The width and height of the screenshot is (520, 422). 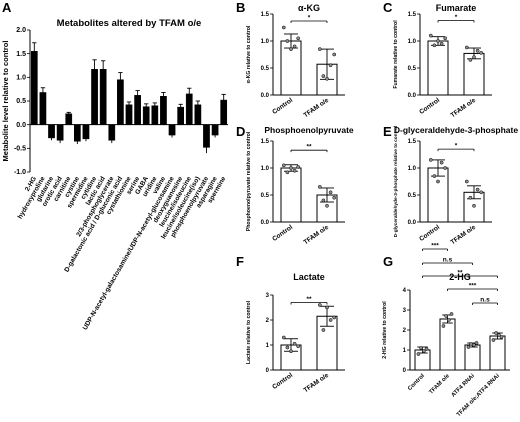 What do you see at coordinates (388, 261) in the screenshot?
I see `panel-label-g: G` at bounding box center [388, 261].